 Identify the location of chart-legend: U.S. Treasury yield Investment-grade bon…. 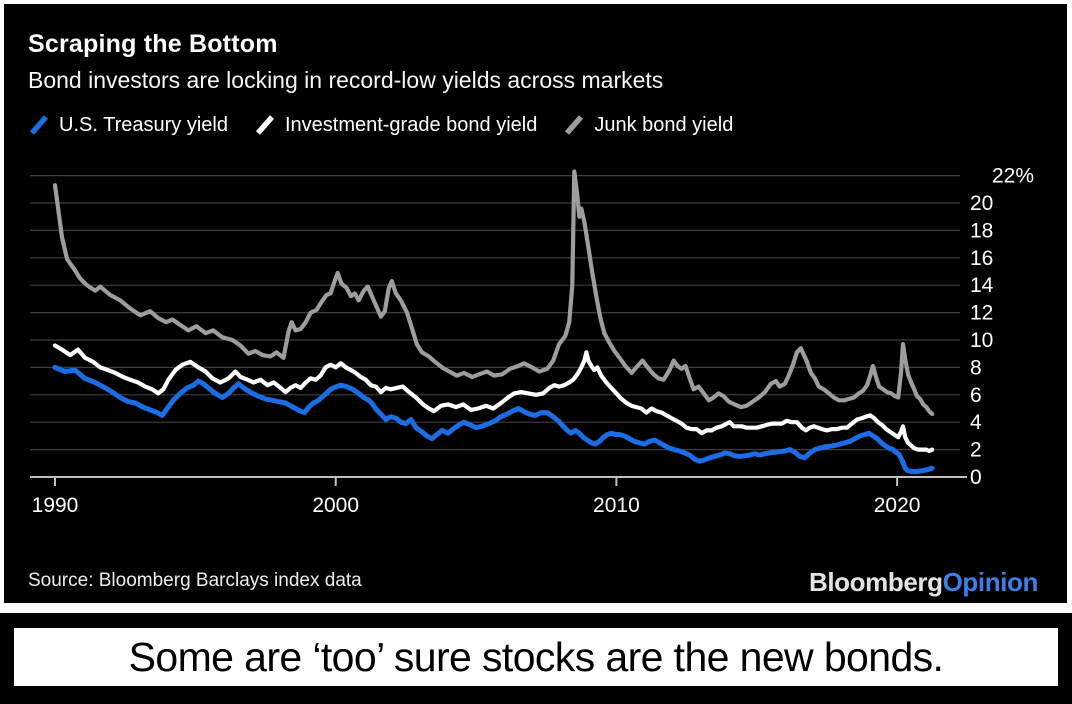
(380, 125).